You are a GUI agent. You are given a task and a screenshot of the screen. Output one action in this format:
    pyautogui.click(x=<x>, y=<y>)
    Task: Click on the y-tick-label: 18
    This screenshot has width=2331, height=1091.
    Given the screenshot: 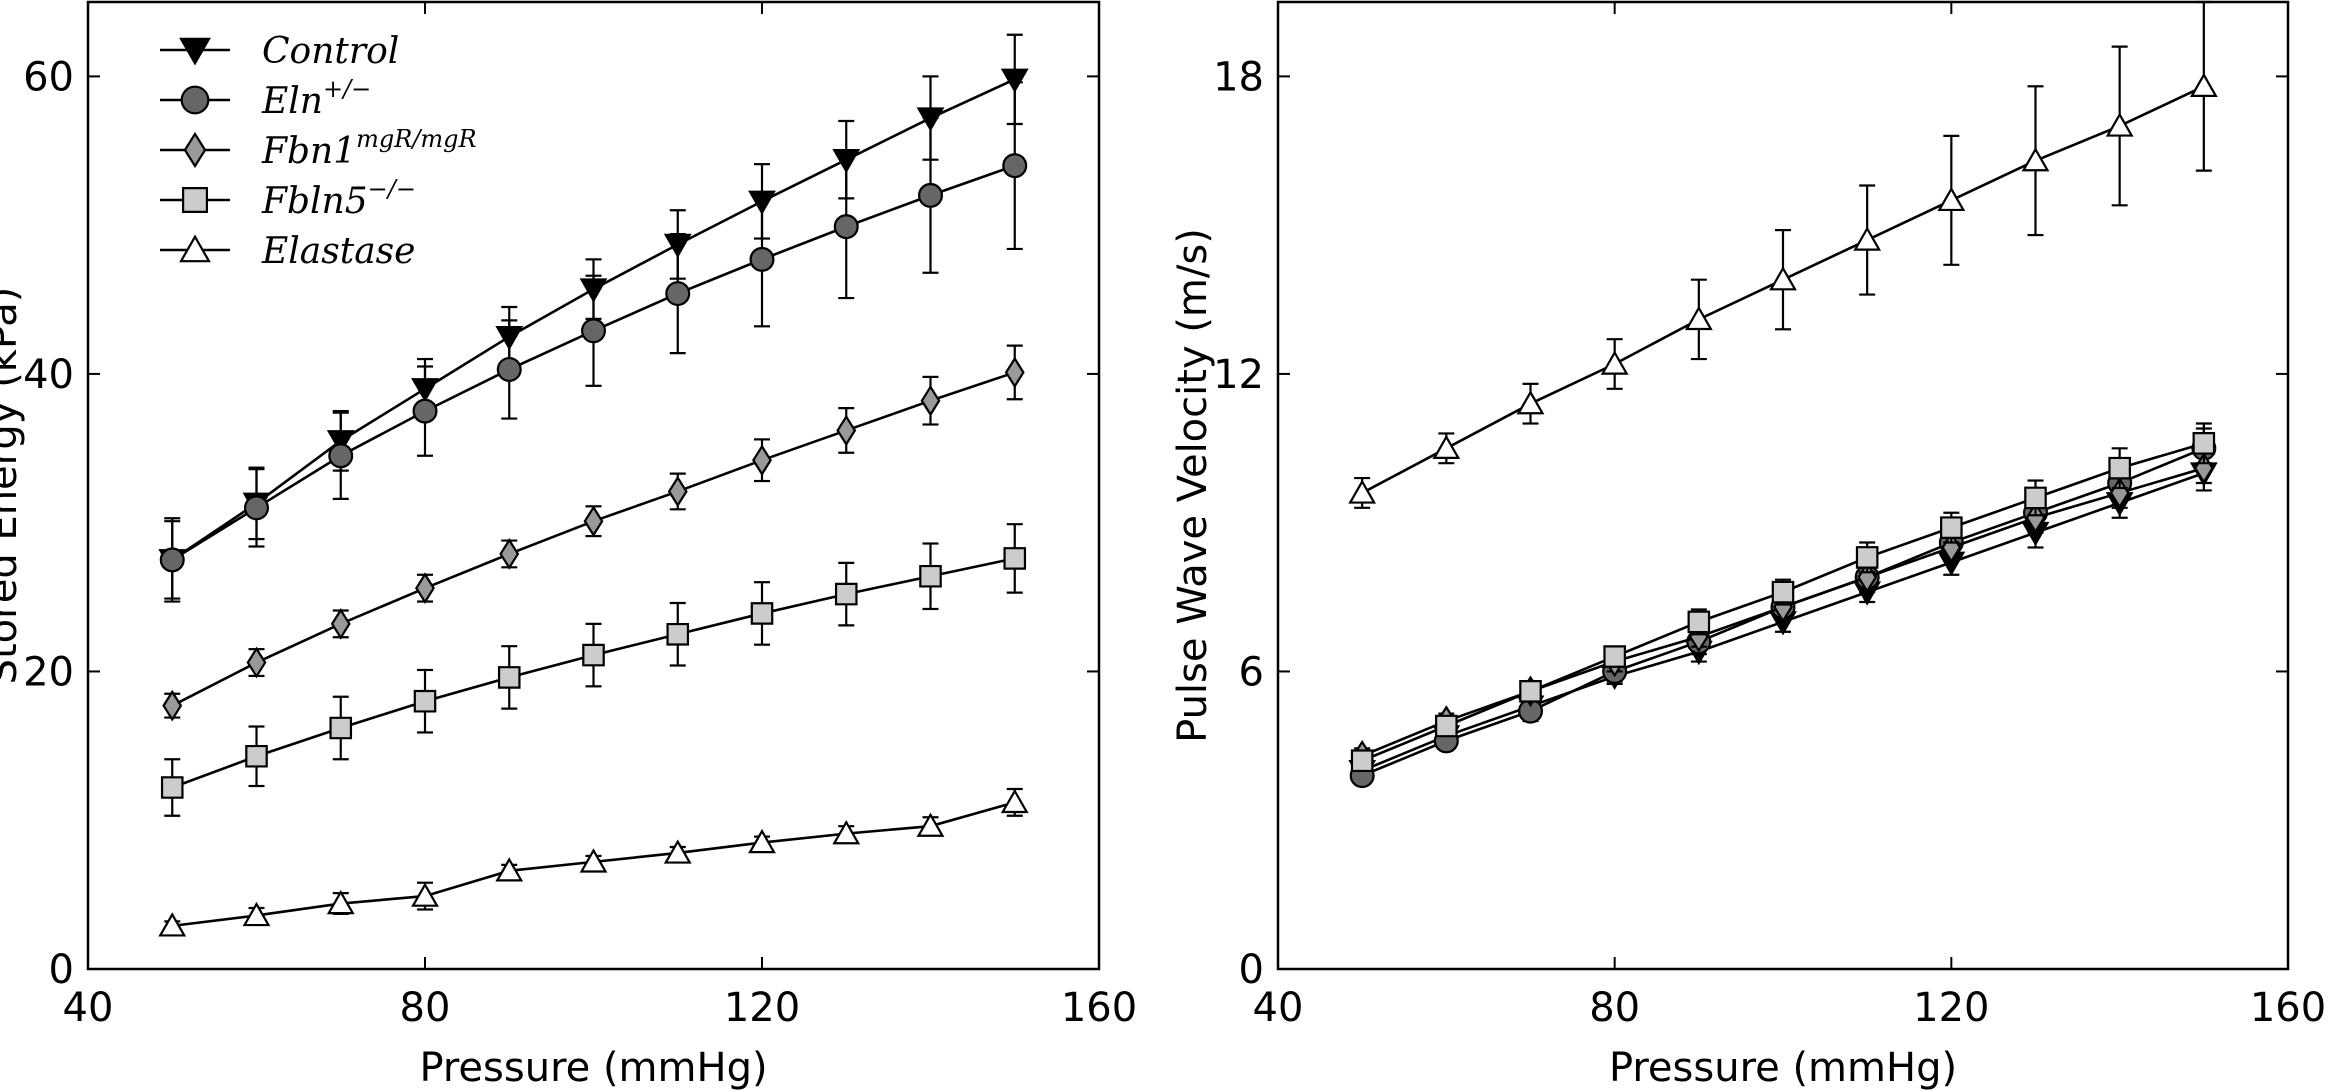 What is the action you would take?
    pyautogui.click(x=1238, y=77)
    